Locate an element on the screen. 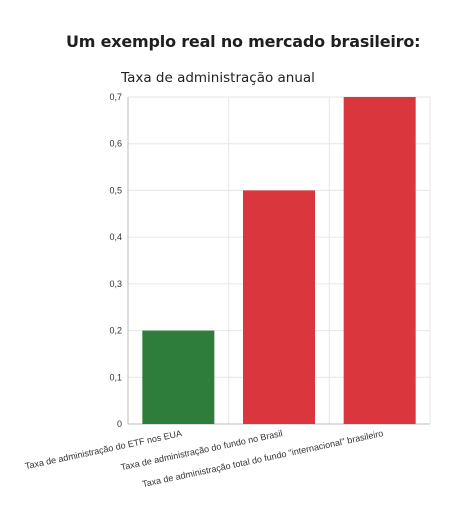 The width and height of the screenshot is (470, 516). y-tick-label: 0,2 is located at coordinates (115, 331).